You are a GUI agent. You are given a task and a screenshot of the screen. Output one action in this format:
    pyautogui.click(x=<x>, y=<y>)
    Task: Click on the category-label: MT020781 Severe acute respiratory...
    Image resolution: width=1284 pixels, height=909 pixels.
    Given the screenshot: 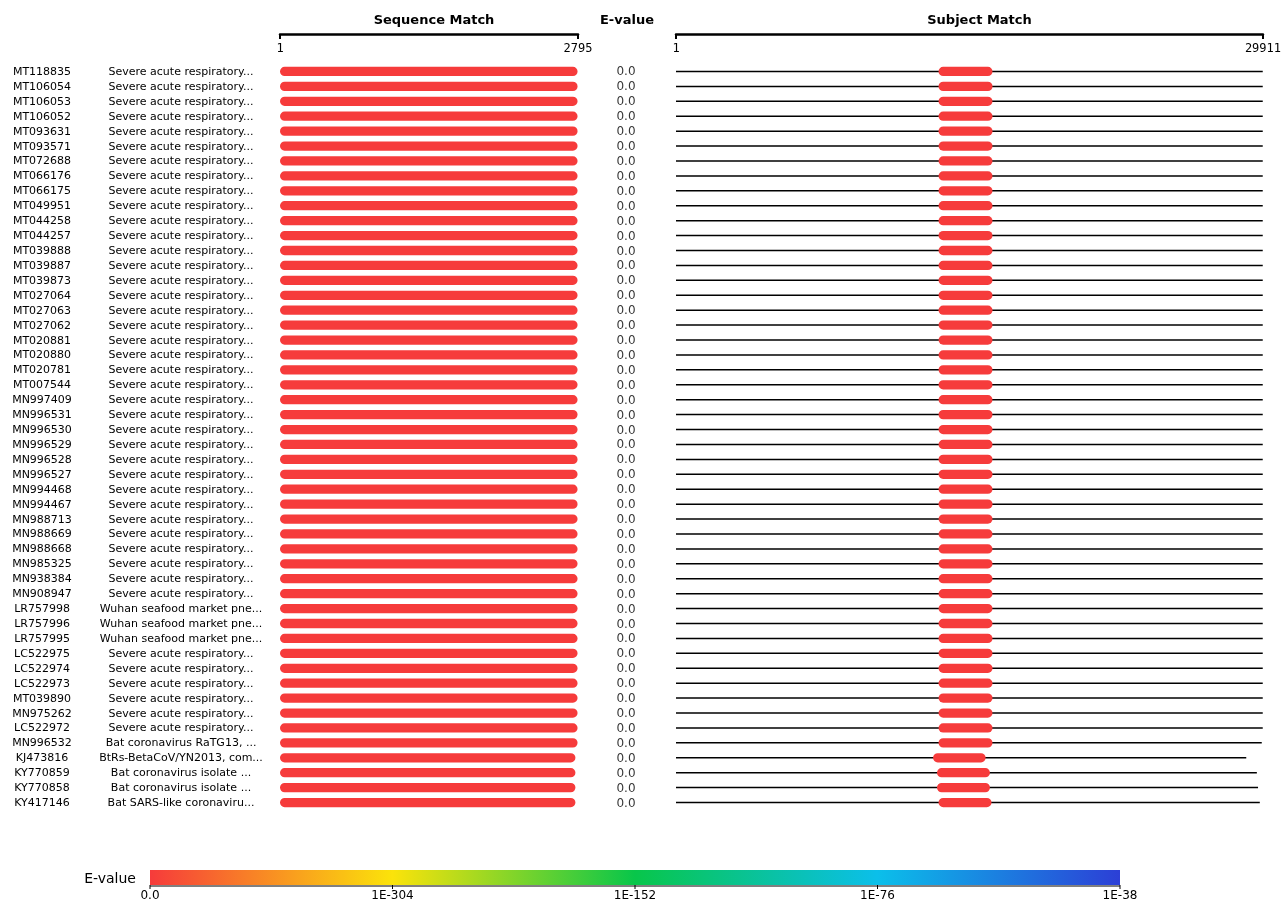 What is the action you would take?
    pyautogui.click(x=133, y=370)
    